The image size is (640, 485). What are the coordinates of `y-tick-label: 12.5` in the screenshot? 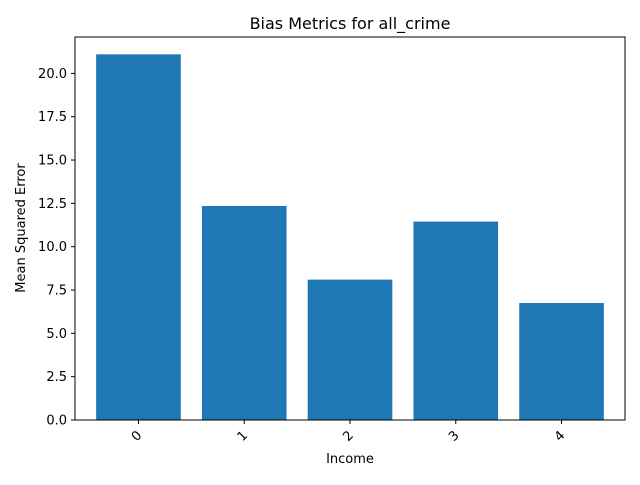 It's located at (52, 204).